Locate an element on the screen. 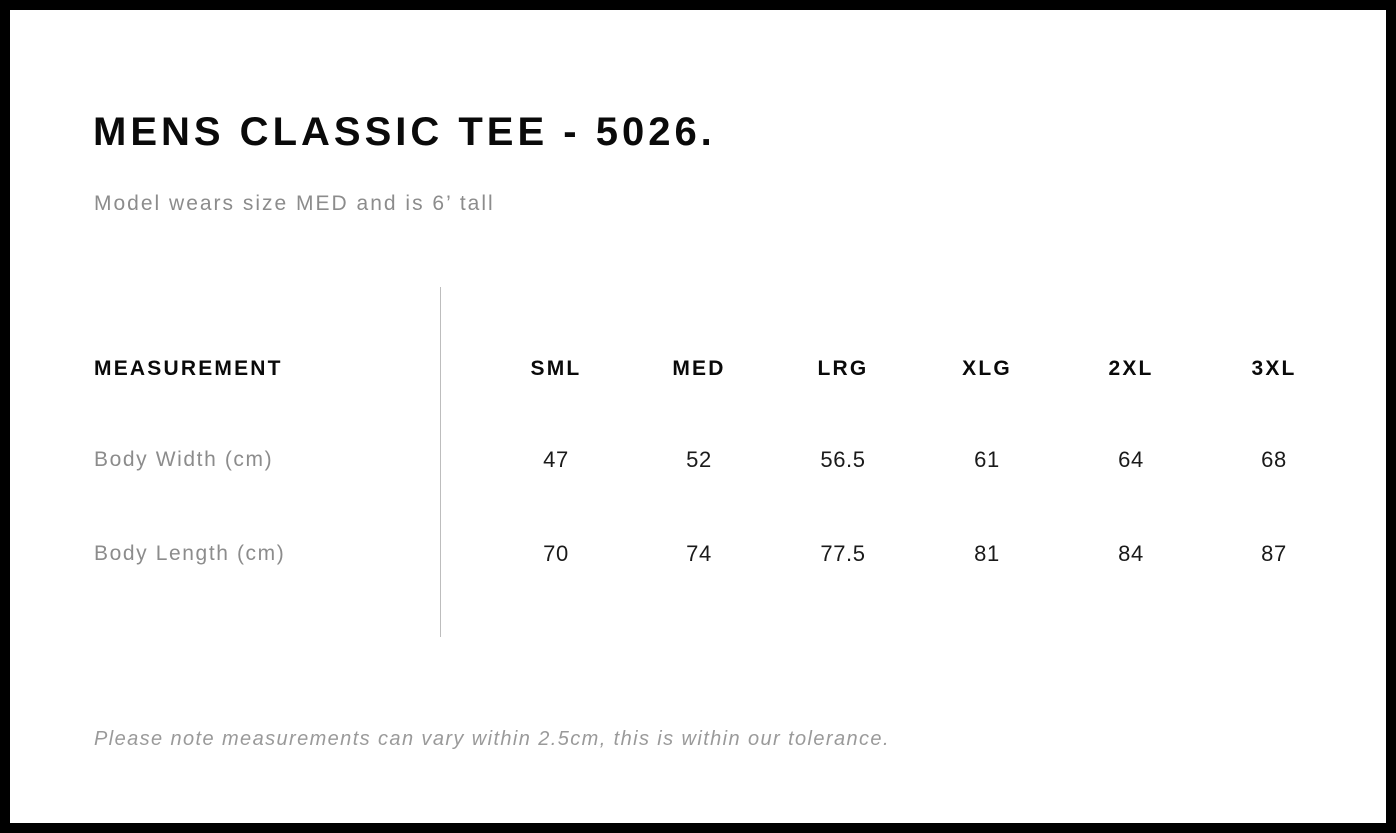  cell-body-length-3xl: 87 is located at coordinates (1274, 553).